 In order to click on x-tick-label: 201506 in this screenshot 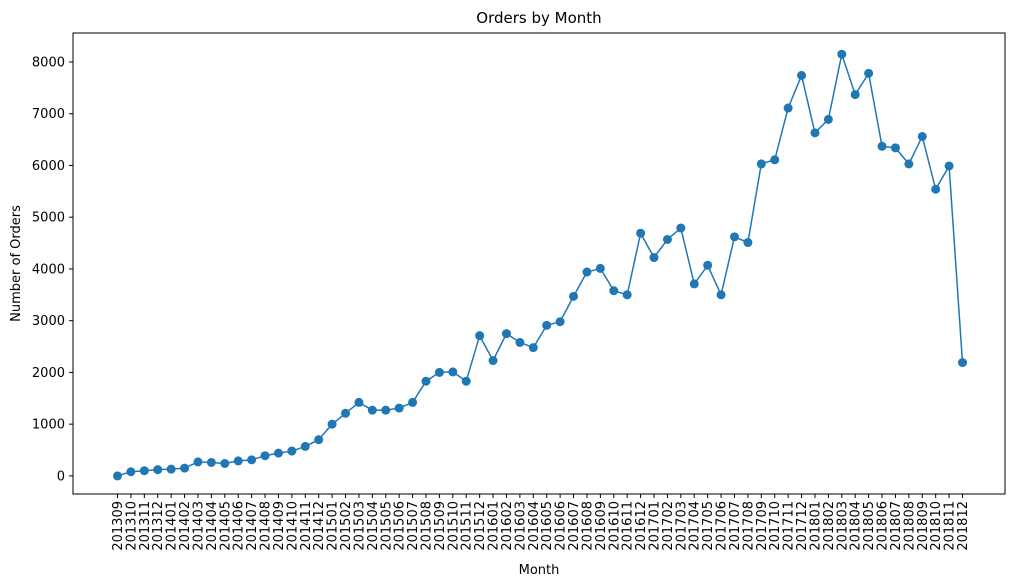, I will do `click(400, 526)`.